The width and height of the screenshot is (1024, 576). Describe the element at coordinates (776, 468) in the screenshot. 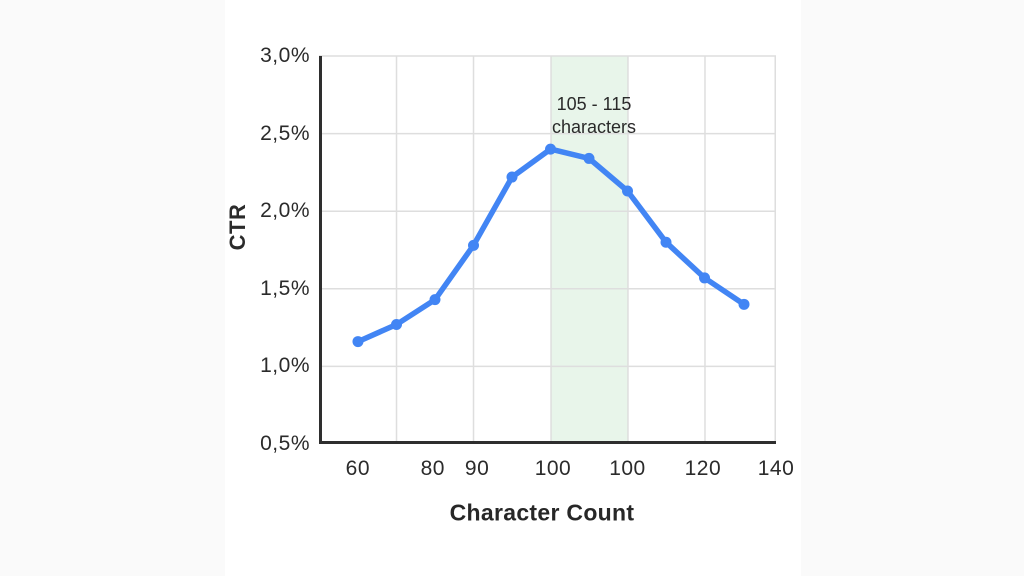

I see `x-tick-label: 140` at that location.